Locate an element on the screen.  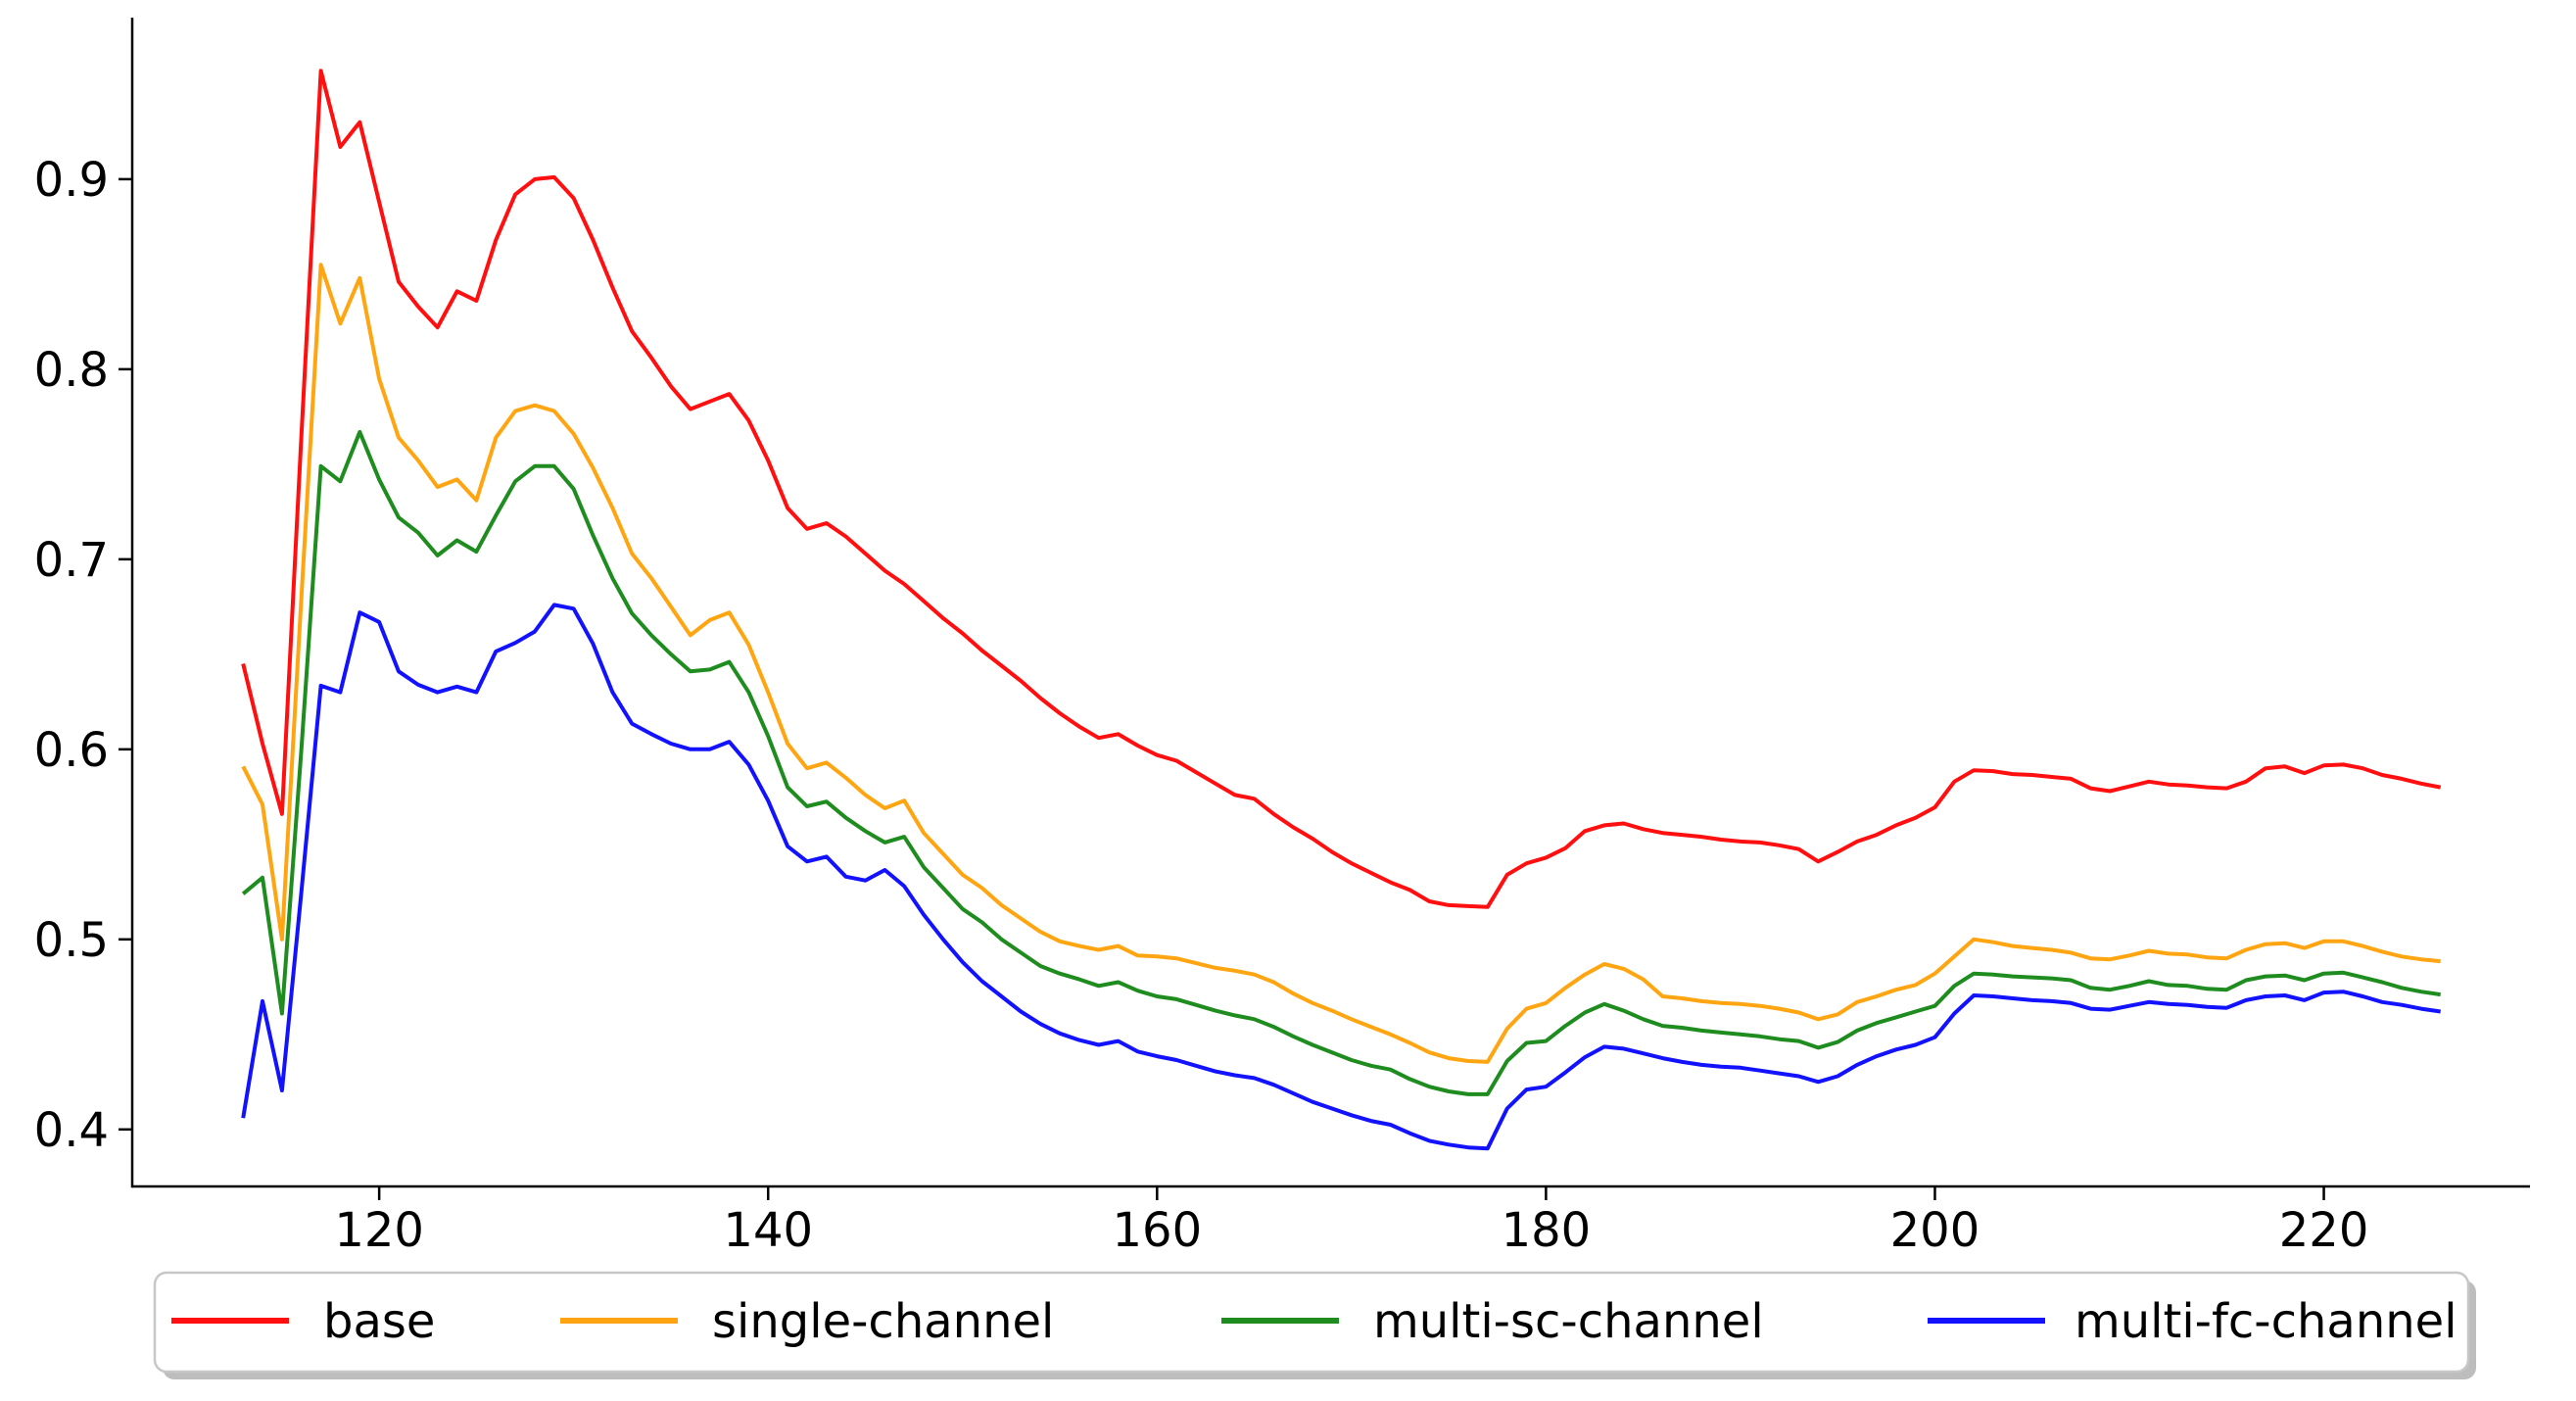
x-tick-label: 220 is located at coordinates (2324, 1230).